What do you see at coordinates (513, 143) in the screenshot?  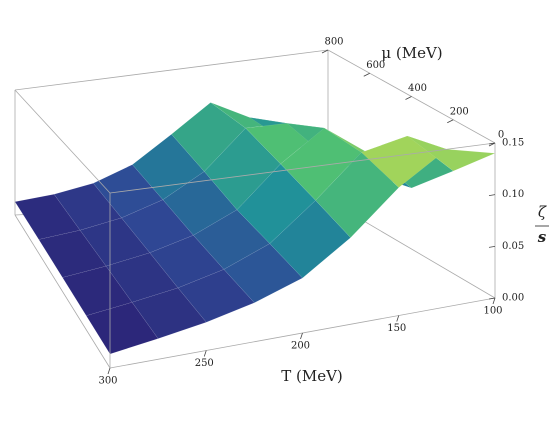 I see `z-tick-label: 0.15` at bounding box center [513, 143].